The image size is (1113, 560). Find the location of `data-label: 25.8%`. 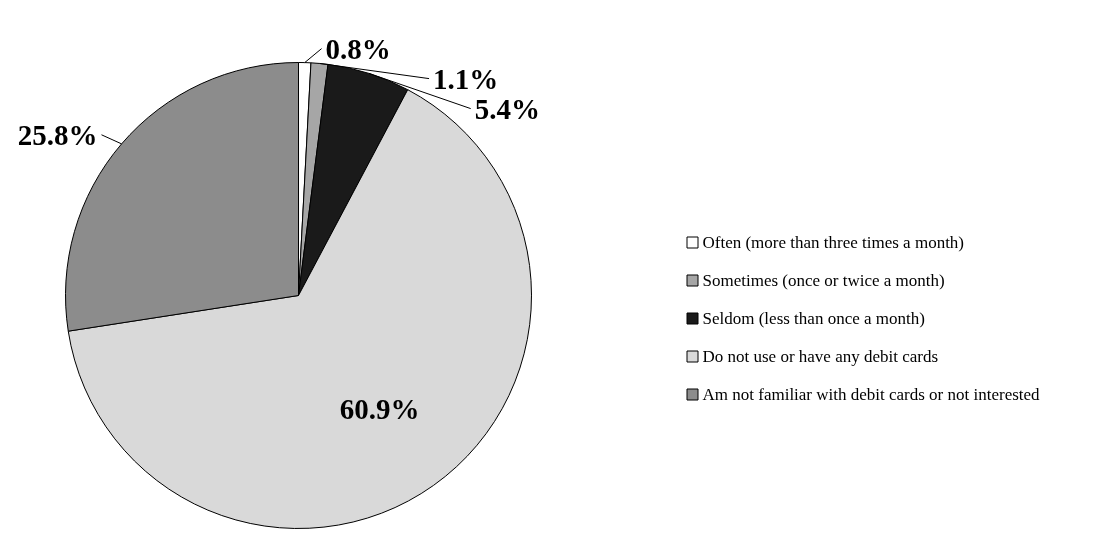

data-label: 25.8% is located at coordinates (57, 134).